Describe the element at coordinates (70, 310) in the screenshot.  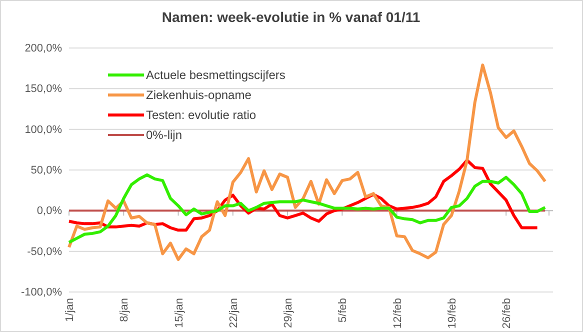
I see `x-tick-label: 1/jan` at that location.